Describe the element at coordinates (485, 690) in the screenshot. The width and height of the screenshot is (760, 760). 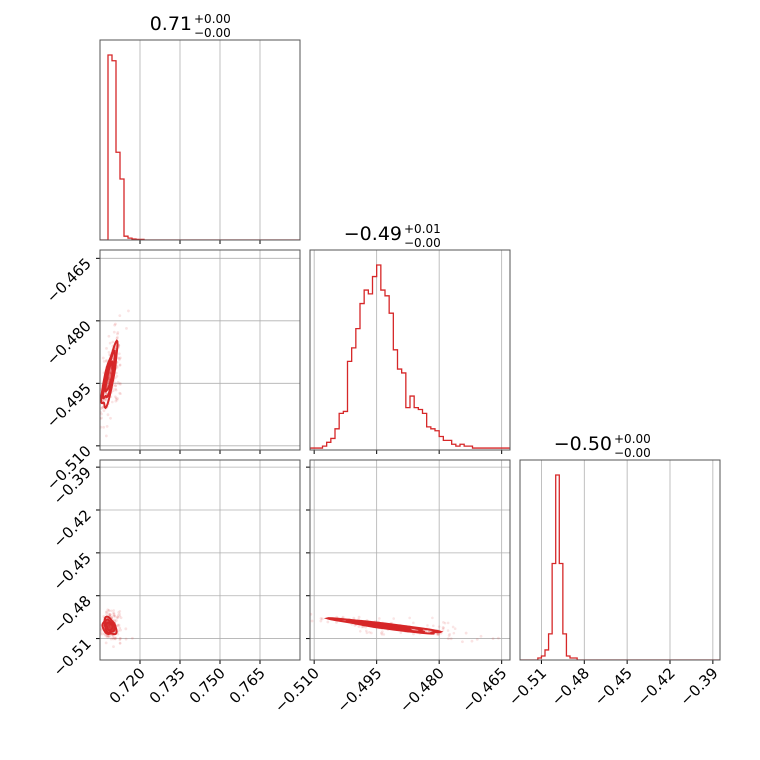
I see `x-tick-label: −0.465` at that location.